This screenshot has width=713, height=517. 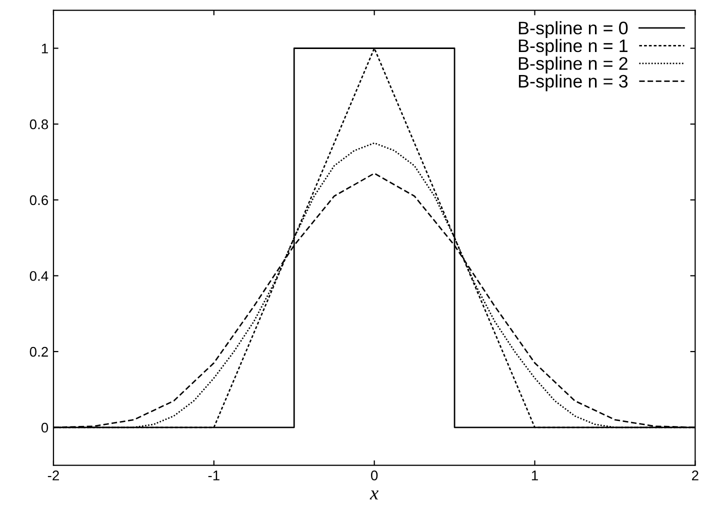 What do you see at coordinates (53, 475) in the screenshot?
I see `x-tick-label: -2` at bounding box center [53, 475].